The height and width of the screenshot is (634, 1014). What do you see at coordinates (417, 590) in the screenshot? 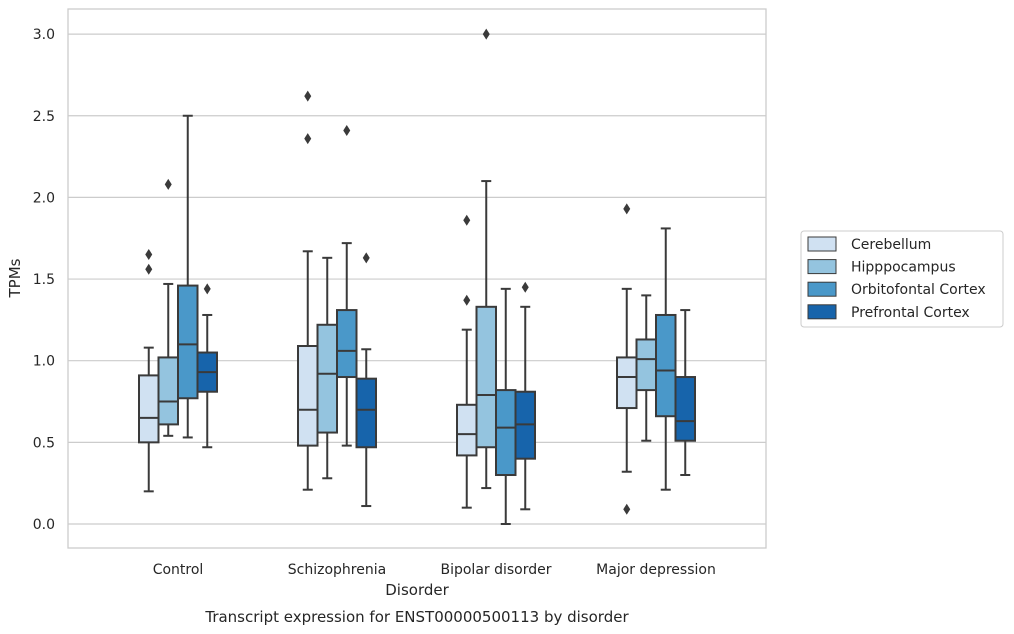
I see `x-axis-label: Disorder` at bounding box center [417, 590].